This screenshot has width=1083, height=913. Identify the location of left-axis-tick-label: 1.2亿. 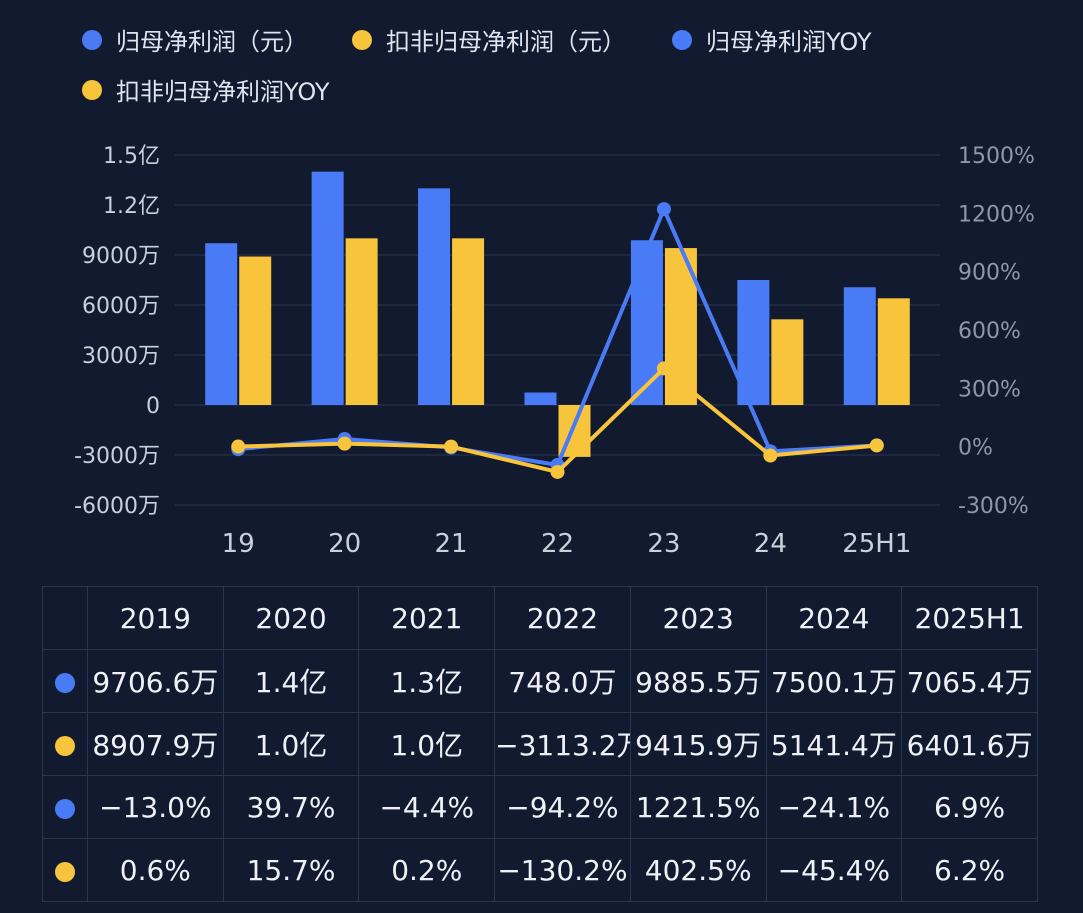
(131, 206).